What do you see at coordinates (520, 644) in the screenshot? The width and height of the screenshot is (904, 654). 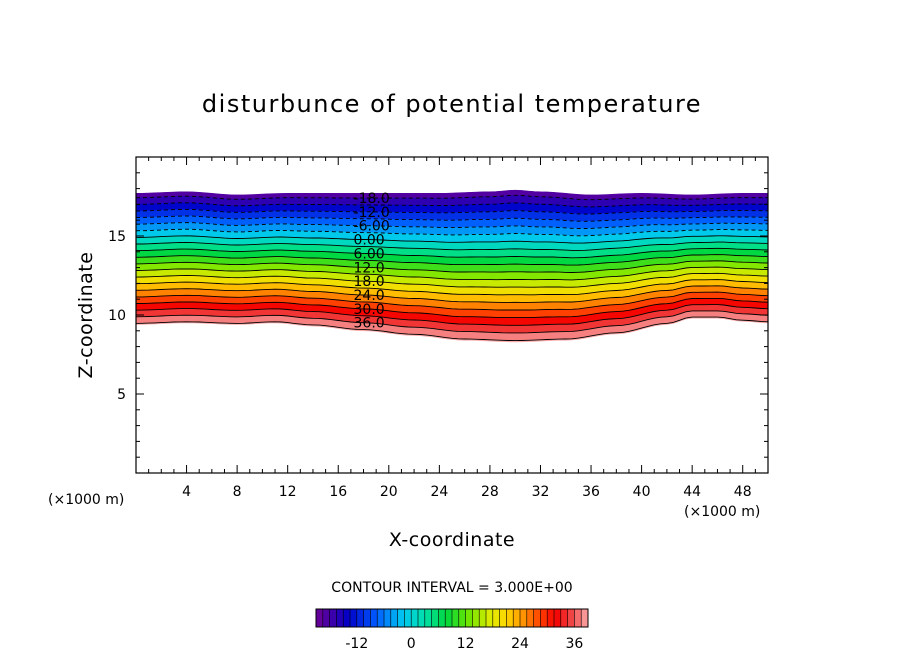 I see `colorbar-tick-label: 24` at bounding box center [520, 644].